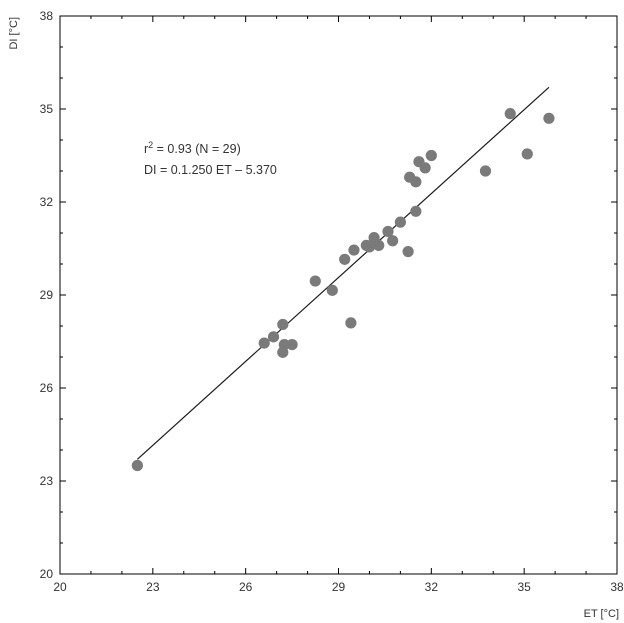 The height and width of the screenshot is (623, 624). Describe the element at coordinates (192, 148) in the screenshot. I see `r-squared-annotation: r2 = 0.93 (N = 29)` at that location.